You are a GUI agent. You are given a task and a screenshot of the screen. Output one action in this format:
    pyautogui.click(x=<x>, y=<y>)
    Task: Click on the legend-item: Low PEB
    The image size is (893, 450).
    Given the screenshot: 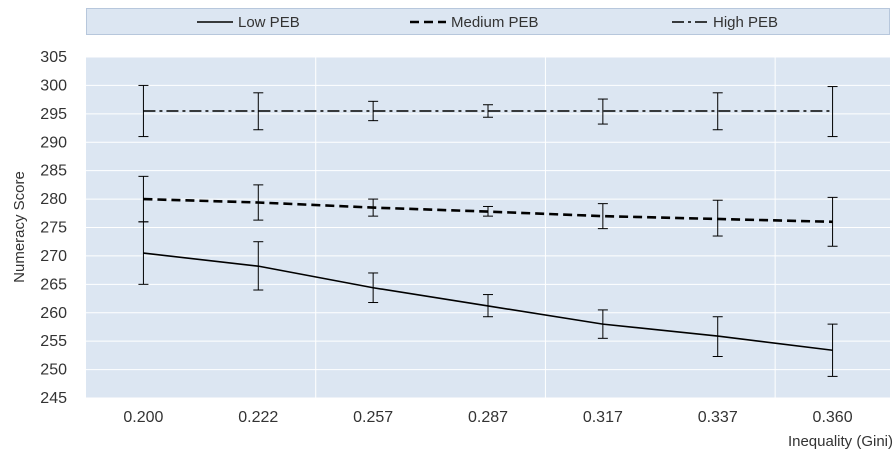 What is the action you would take?
    pyautogui.click(x=248, y=22)
    